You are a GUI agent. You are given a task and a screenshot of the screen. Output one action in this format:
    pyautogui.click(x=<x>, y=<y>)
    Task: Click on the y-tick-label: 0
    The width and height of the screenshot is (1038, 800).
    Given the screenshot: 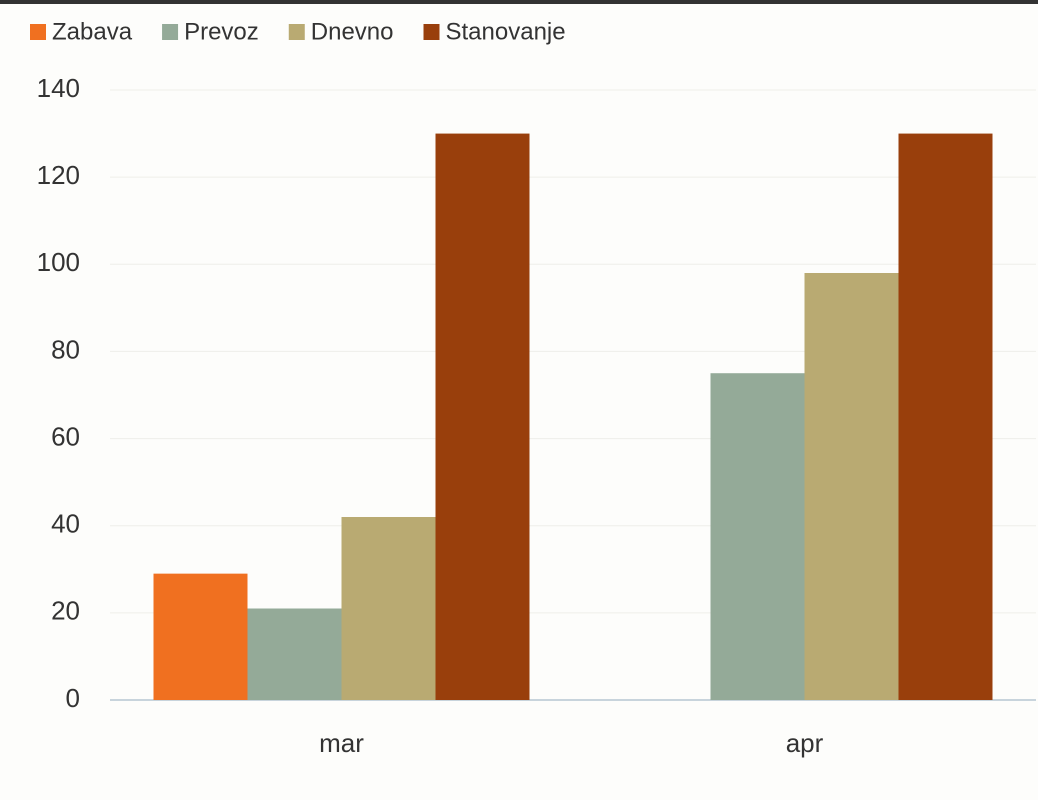 What is the action you would take?
    pyautogui.click(x=73, y=698)
    